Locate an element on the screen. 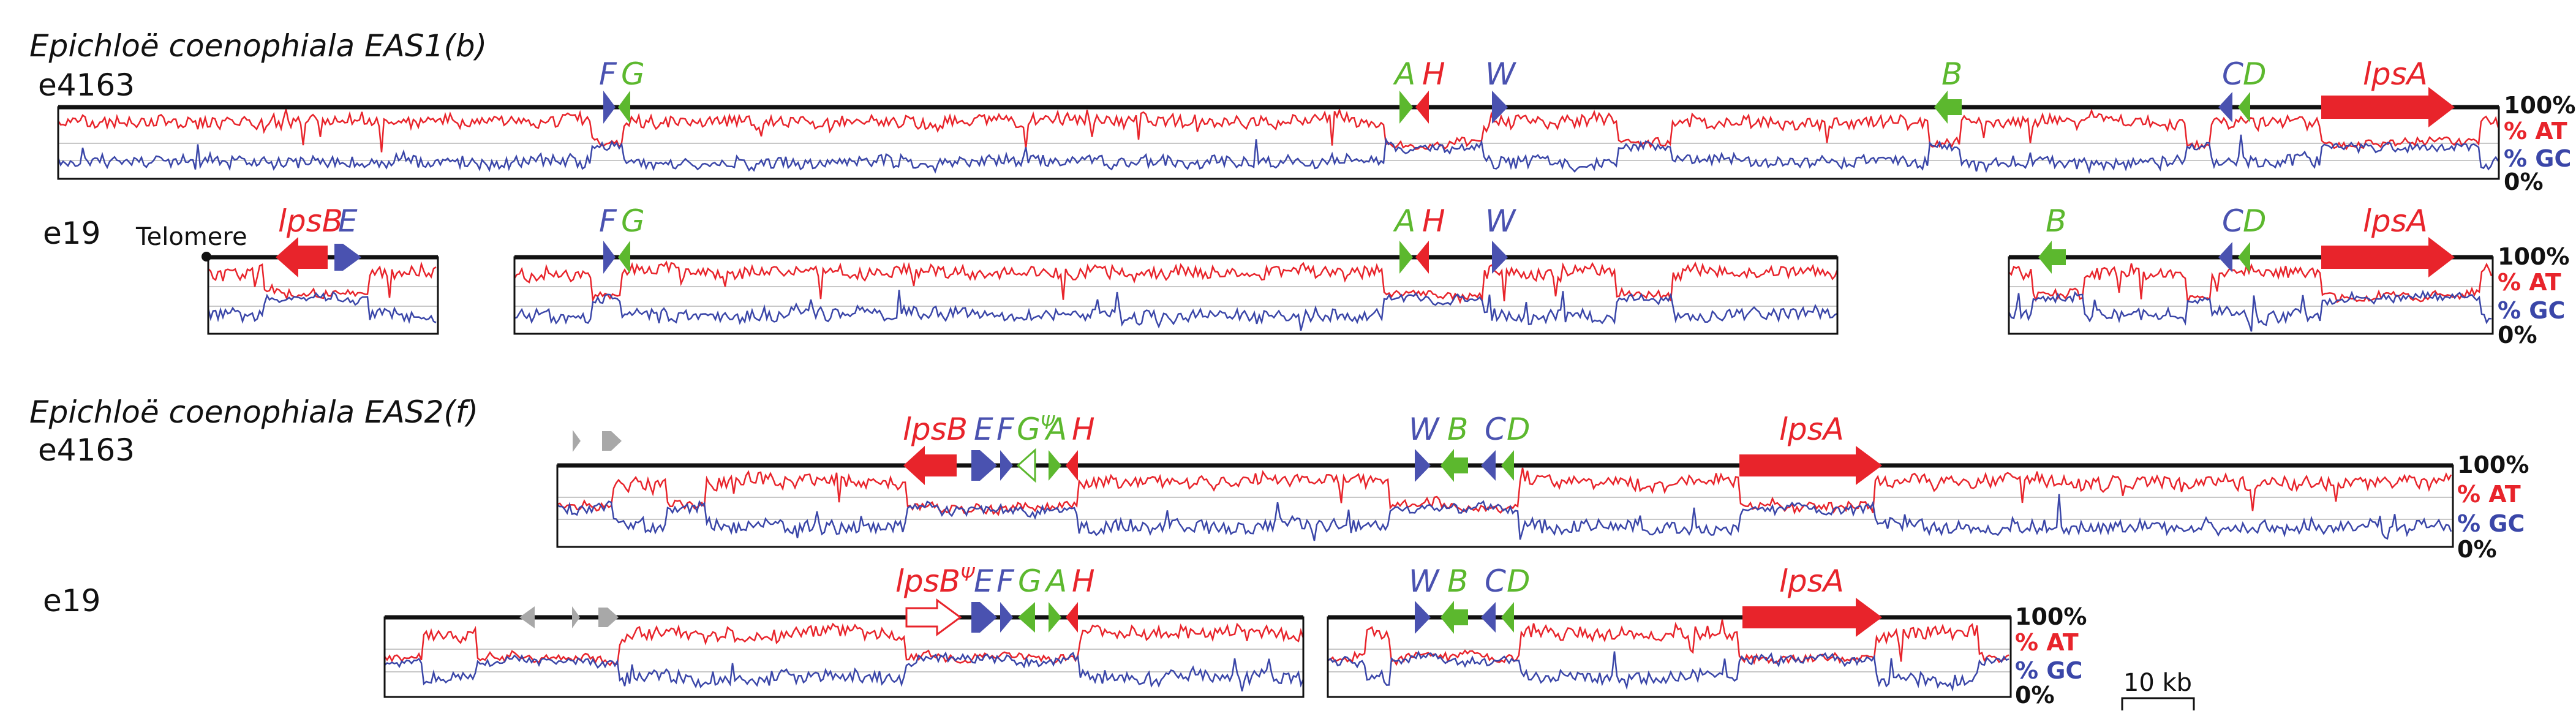 The height and width of the screenshot is (719, 2576). row1-label-H: H is located at coordinates (1434, 74).